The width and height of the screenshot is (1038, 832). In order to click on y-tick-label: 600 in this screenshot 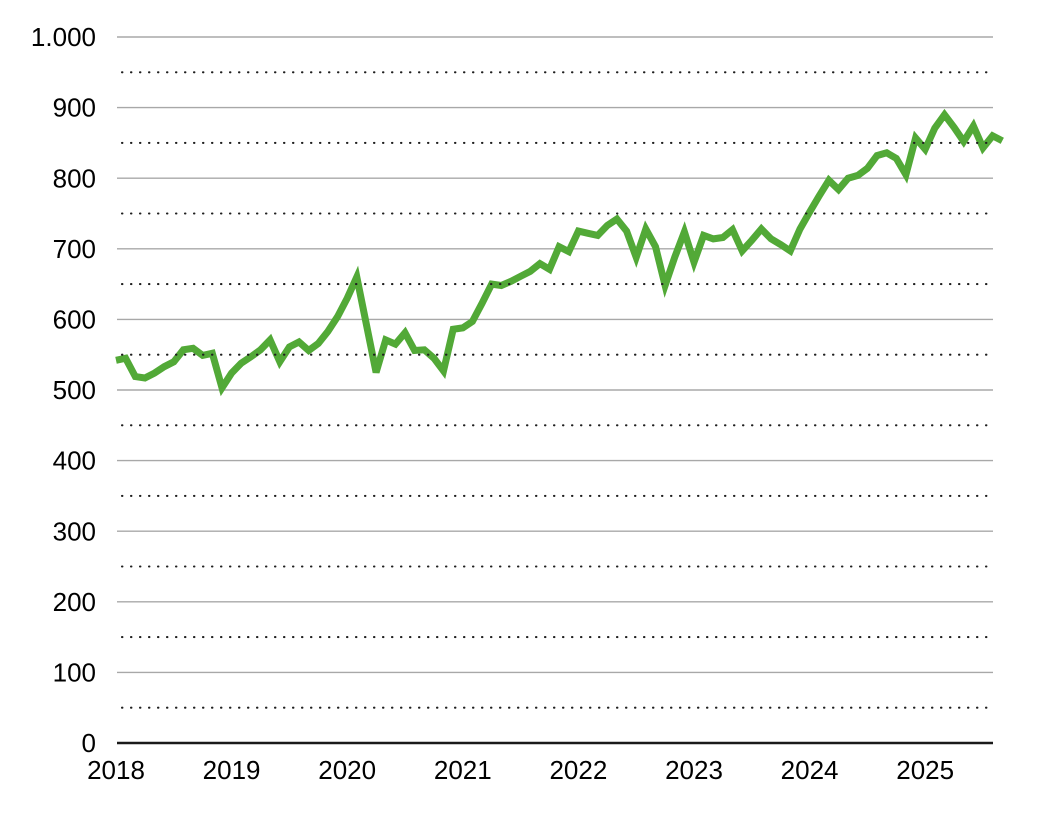, I will do `click(74, 320)`.